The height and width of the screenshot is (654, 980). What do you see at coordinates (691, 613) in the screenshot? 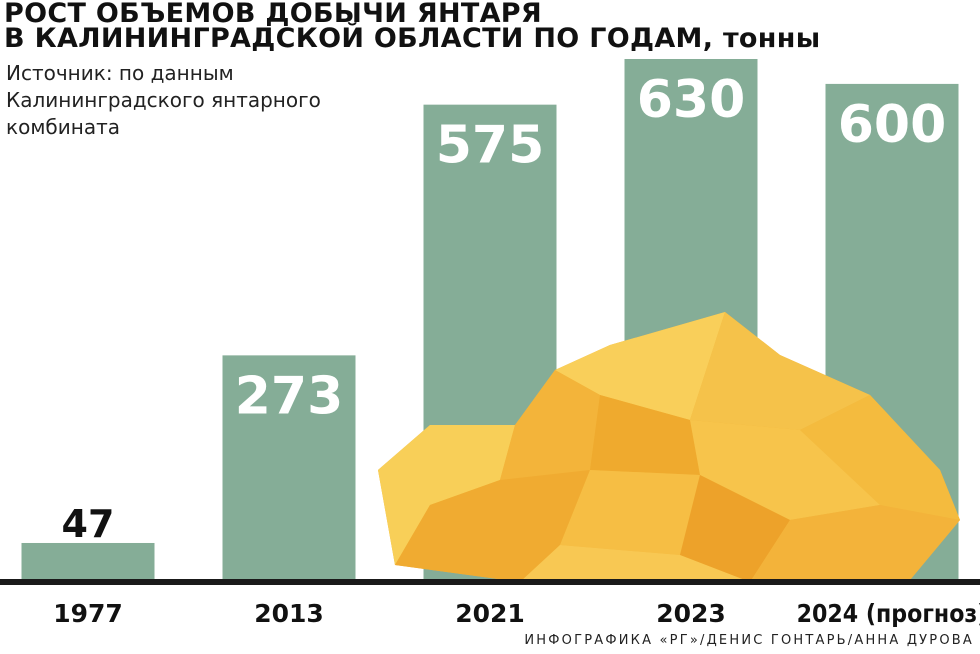
I see `tick-label-2023: 2023` at bounding box center [691, 613].